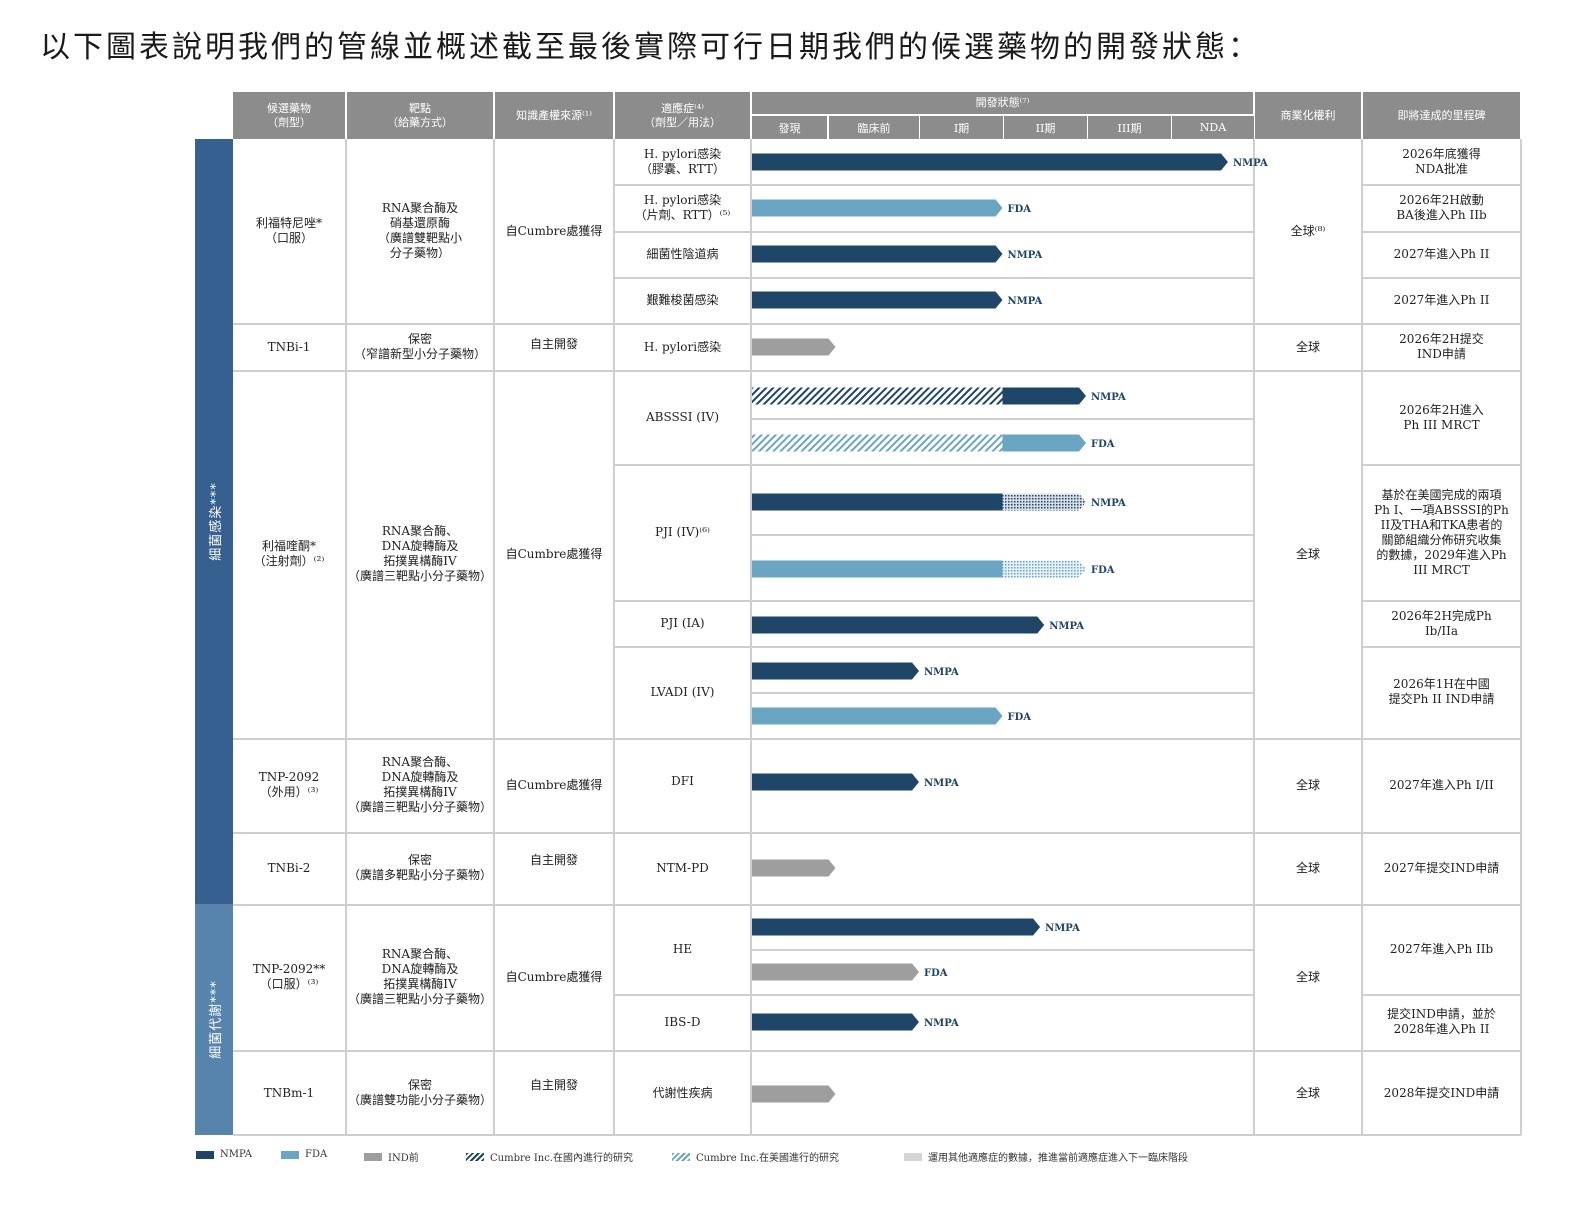  What do you see at coordinates (288, 230) in the screenshot?
I see `candidate-name: 利福特尼唑* （口服）` at bounding box center [288, 230].